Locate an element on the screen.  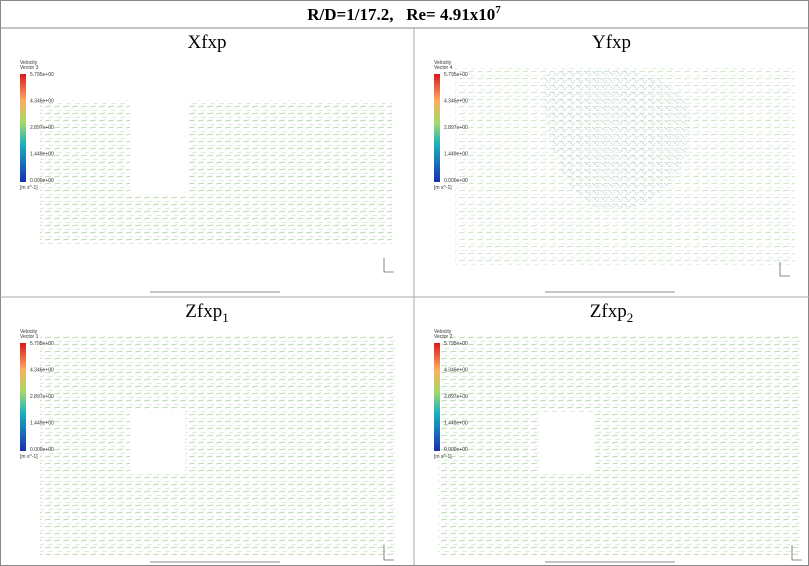
legend-name: Vector 3 is located at coordinates (29, 68).